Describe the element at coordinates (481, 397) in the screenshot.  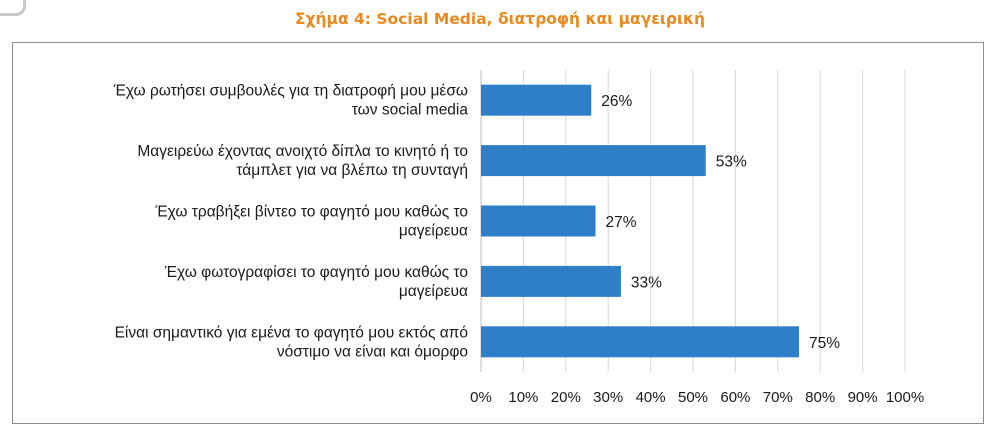
I see `x-tick-label: 0%` at that location.